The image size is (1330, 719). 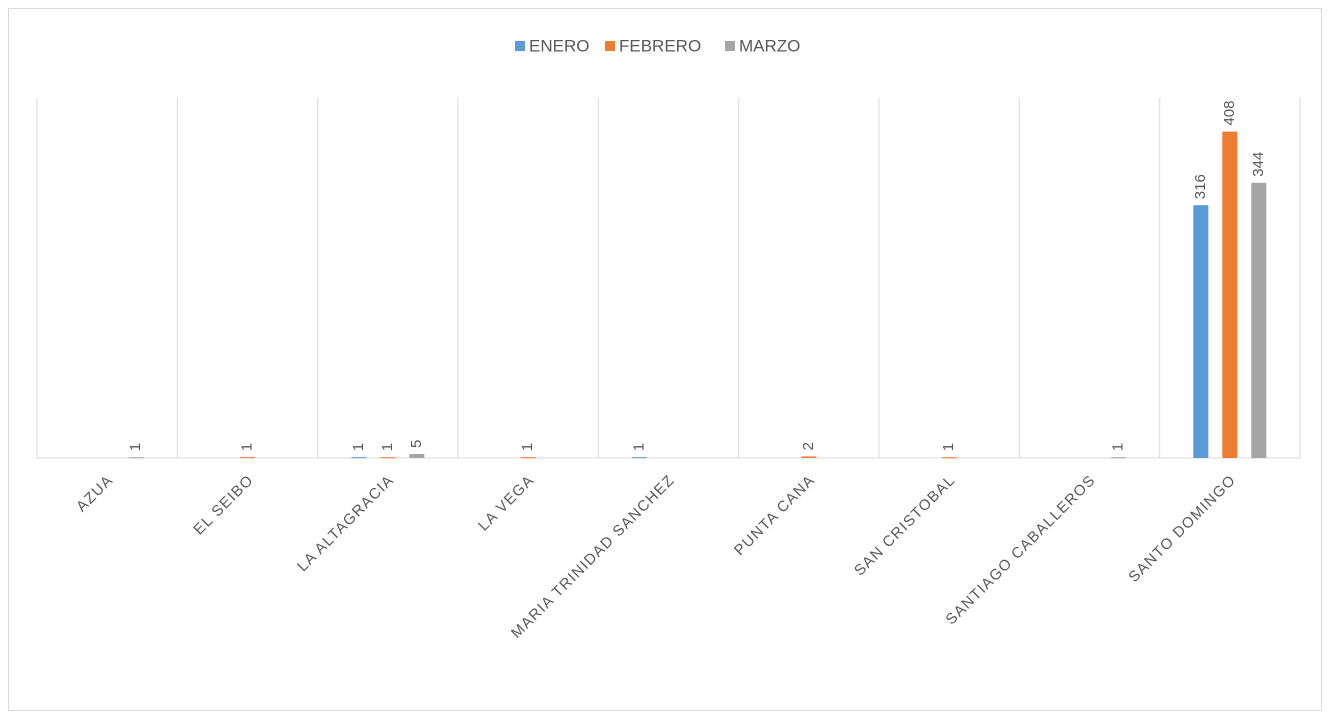 What do you see at coordinates (769, 45) in the screenshot?
I see `legend-label: MARZO` at bounding box center [769, 45].